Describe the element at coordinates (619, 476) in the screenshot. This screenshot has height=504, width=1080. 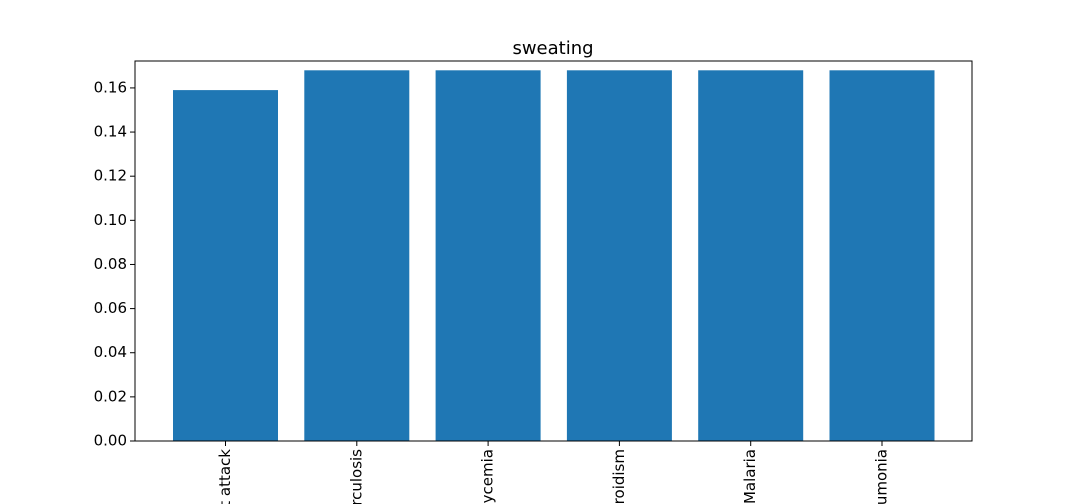
I see `x-tick-label: roidism` at that location.